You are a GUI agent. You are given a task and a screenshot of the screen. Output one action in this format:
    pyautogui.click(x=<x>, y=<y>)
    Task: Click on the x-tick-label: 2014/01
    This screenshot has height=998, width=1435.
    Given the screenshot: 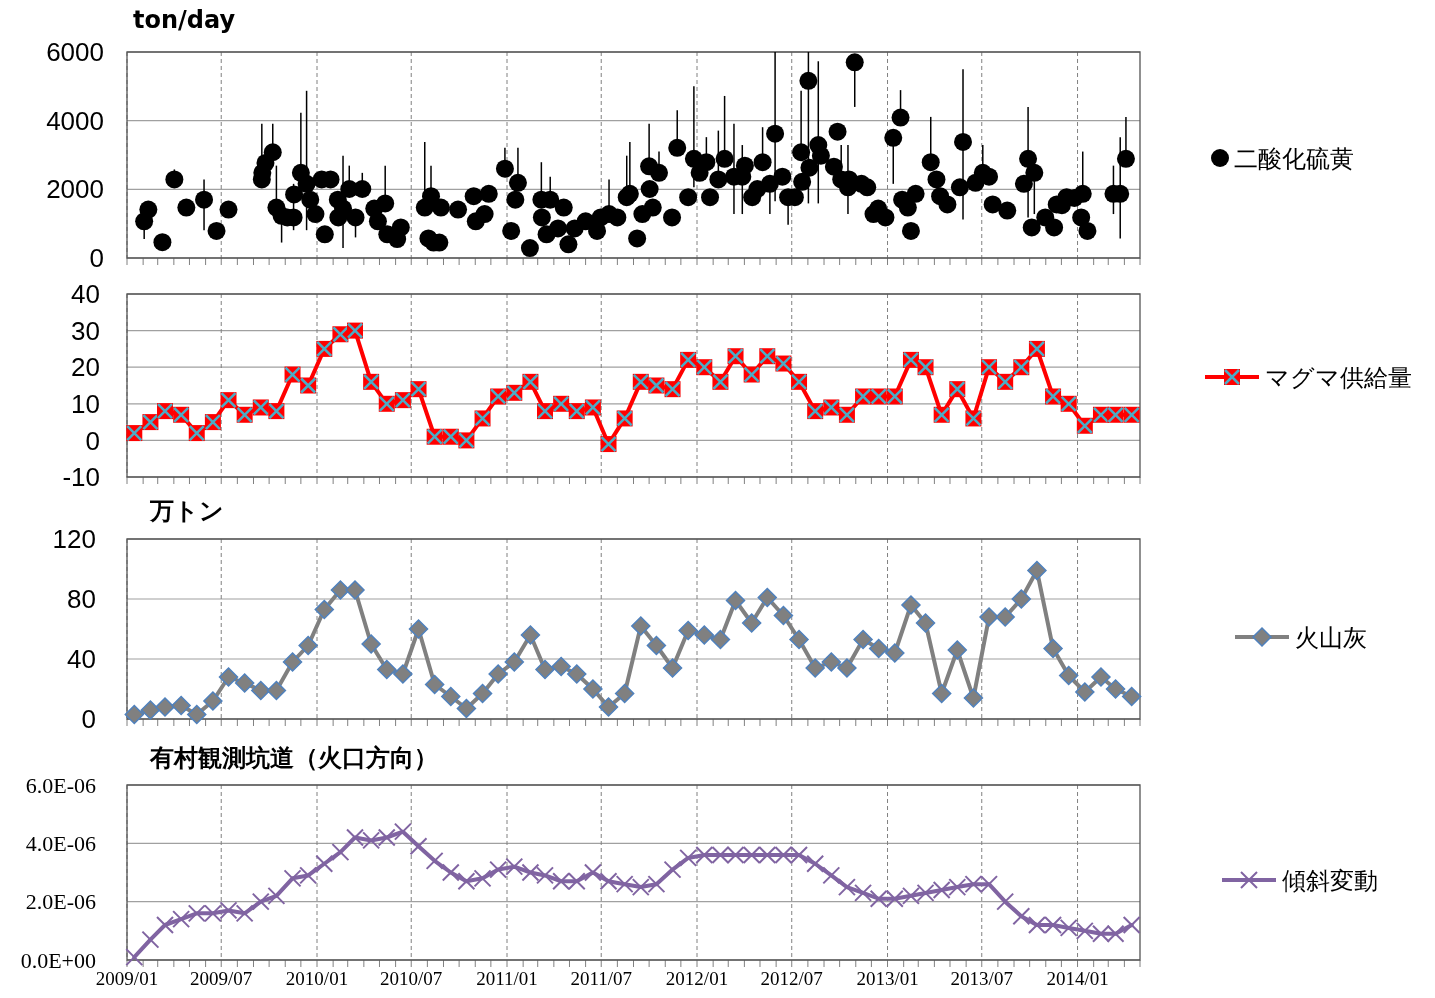 What is the action you would take?
    pyautogui.click(x=1077, y=978)
    